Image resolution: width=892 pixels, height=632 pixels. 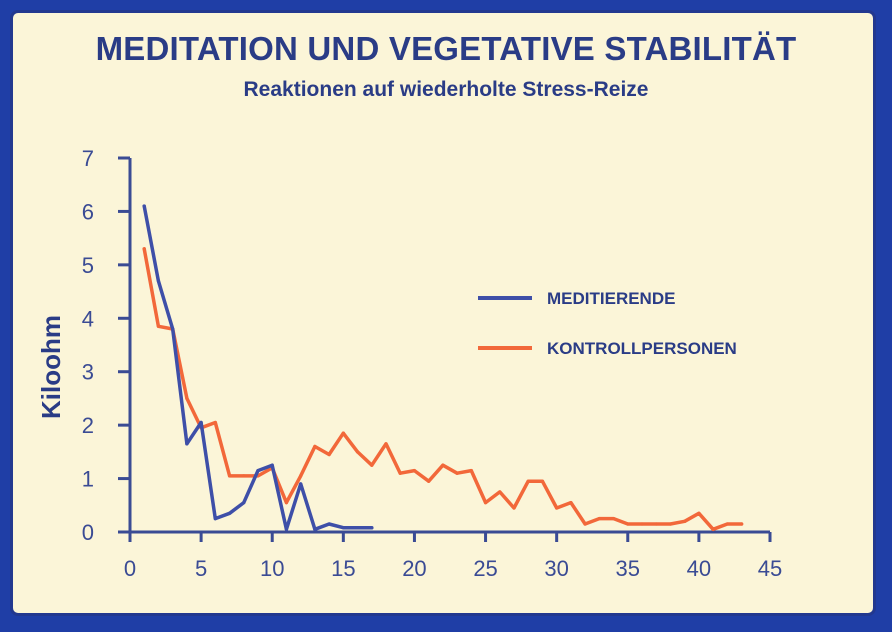 What do you see at coordinates (628, 568) in the screenshot?
I see `x-tick-label: 35` at bounding box center [628, 568].